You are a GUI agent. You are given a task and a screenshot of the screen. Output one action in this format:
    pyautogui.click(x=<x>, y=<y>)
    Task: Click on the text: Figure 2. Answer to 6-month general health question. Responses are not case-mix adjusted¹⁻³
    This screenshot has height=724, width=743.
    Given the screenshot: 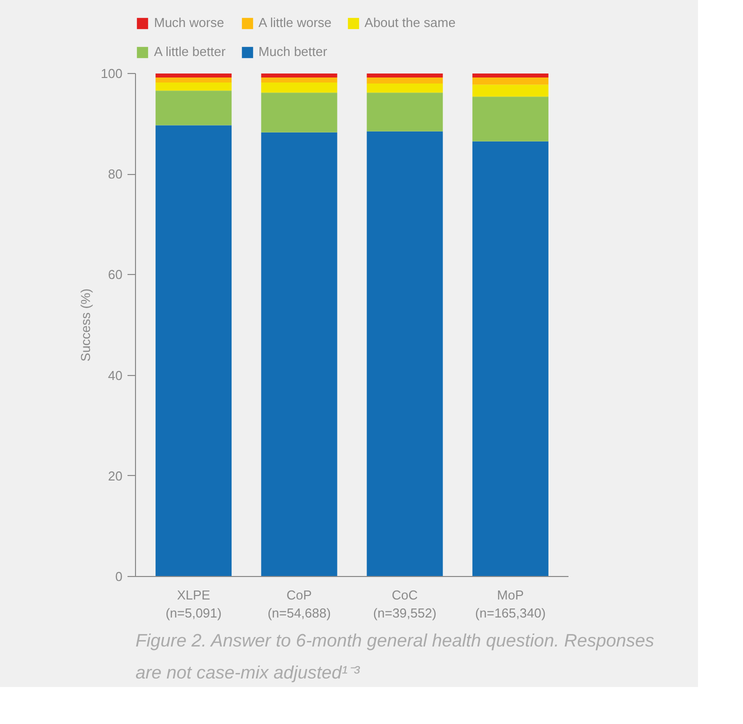 What is the action you would take?
    pyautogui.click(x=395, y=656)
    